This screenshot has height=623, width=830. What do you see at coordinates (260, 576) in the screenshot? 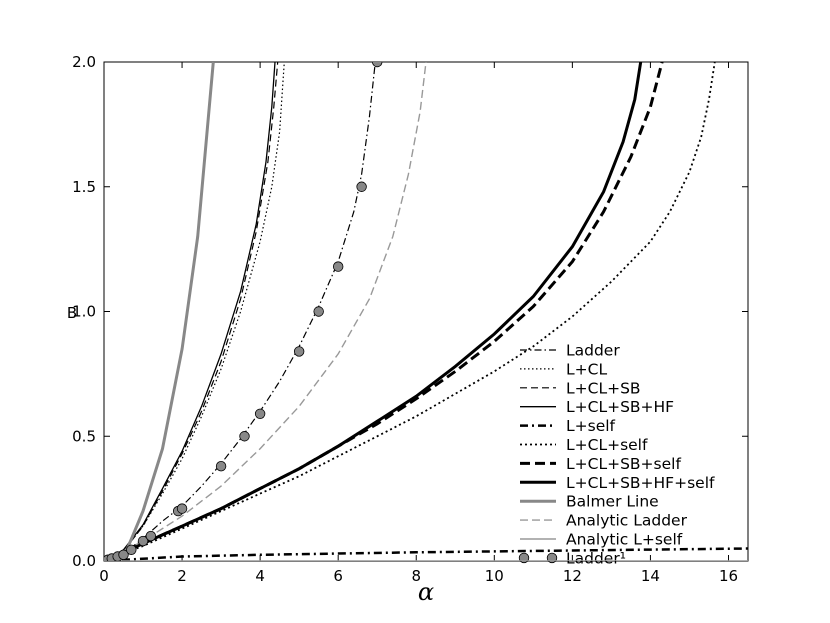
I see `x-tick-label: 4` at bounding box center [260, 576].